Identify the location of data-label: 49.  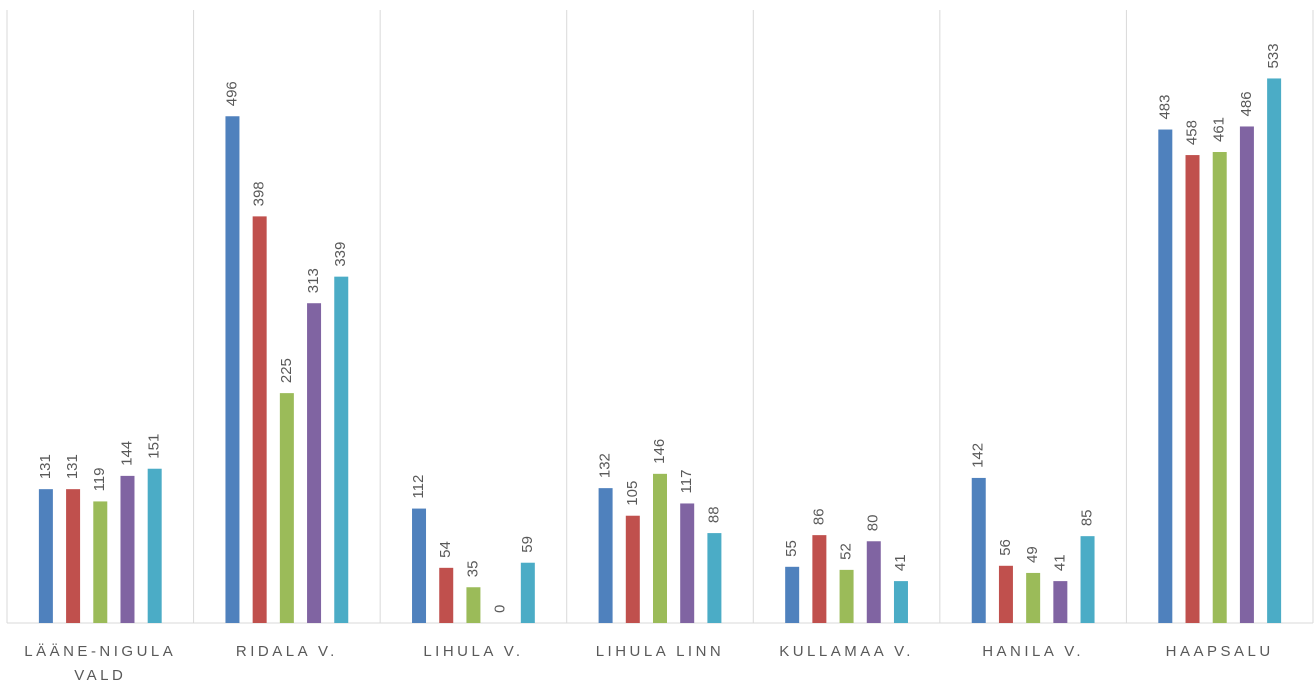
(1032, 554).